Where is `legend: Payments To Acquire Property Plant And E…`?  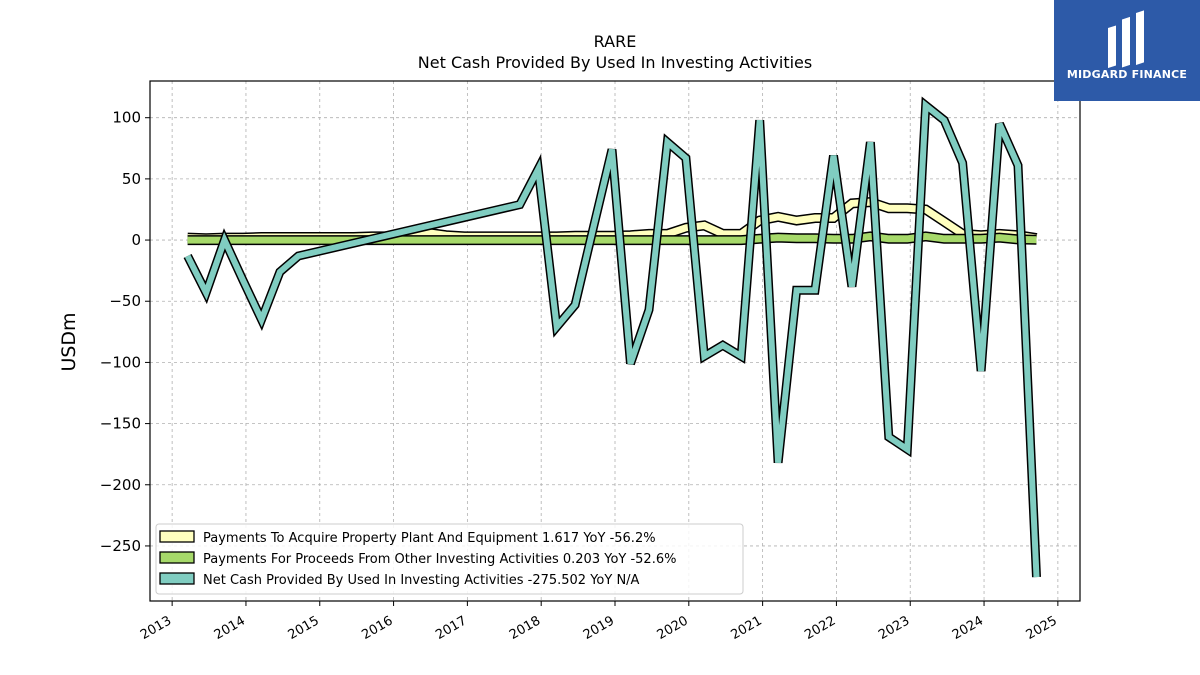
legend: Payments To Acquire Property Plant And E… is located at coordinates (449, 559).